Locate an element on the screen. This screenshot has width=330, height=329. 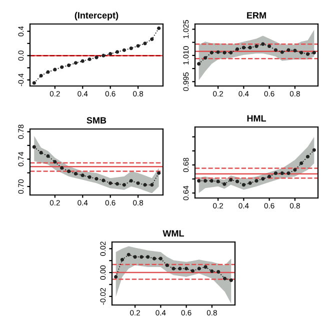
chart-title: (Intercept) is located at coordinates (96, 16).